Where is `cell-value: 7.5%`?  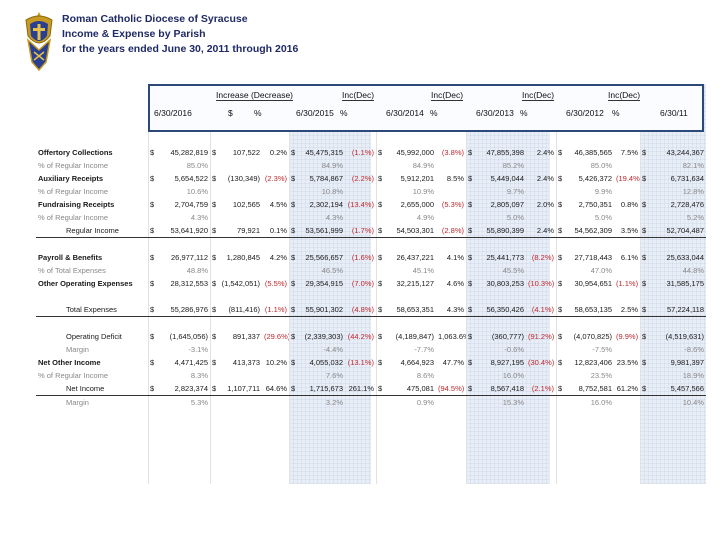
cell-value: 7.5% is located at coordinates (629, 152).